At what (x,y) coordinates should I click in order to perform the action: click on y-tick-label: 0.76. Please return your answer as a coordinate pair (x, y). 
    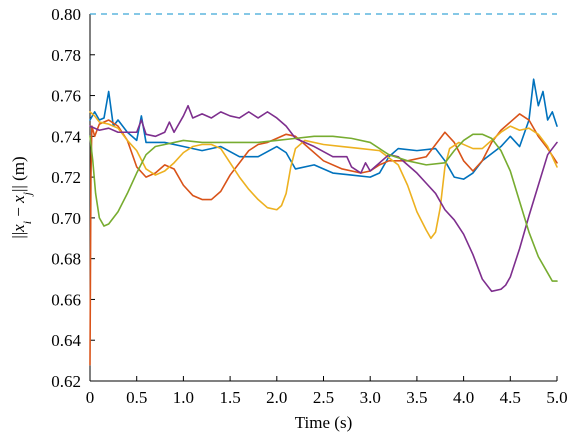
    Looking at the image, I should click on (66, 96).